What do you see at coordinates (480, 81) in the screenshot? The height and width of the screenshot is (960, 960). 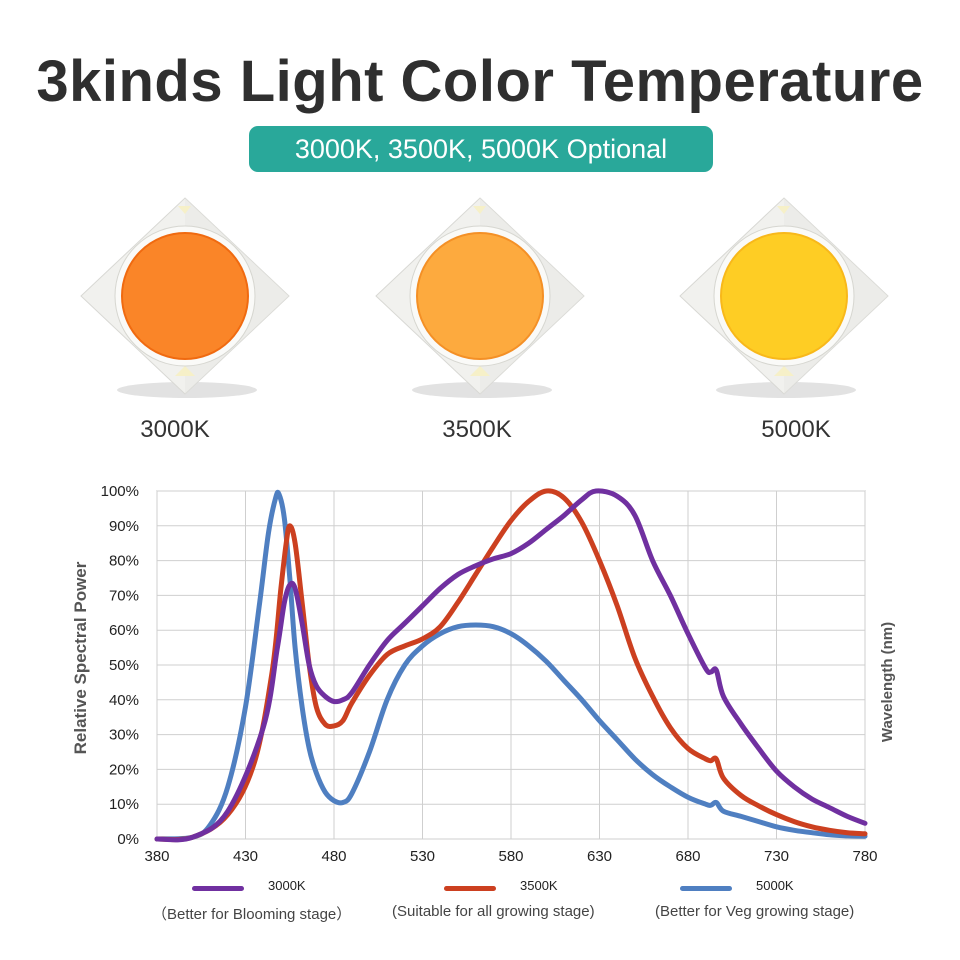 I see `page-title: 3kinds Light Color Temperature` at bounding box center [480, 81].